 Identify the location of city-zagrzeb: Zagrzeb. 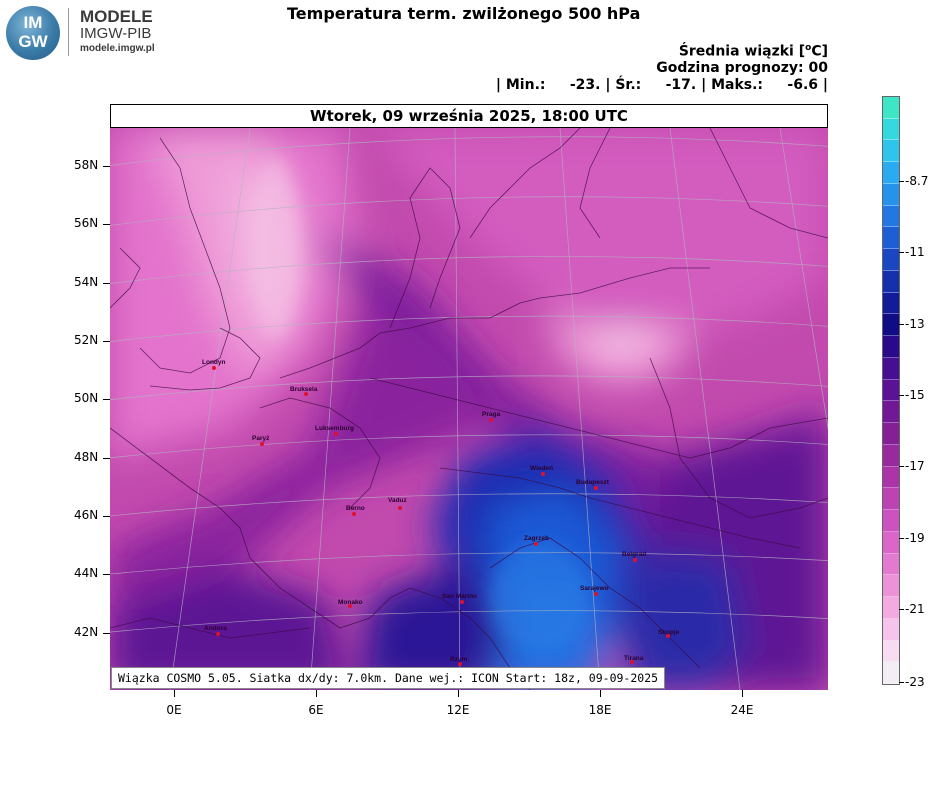
(536, 540).